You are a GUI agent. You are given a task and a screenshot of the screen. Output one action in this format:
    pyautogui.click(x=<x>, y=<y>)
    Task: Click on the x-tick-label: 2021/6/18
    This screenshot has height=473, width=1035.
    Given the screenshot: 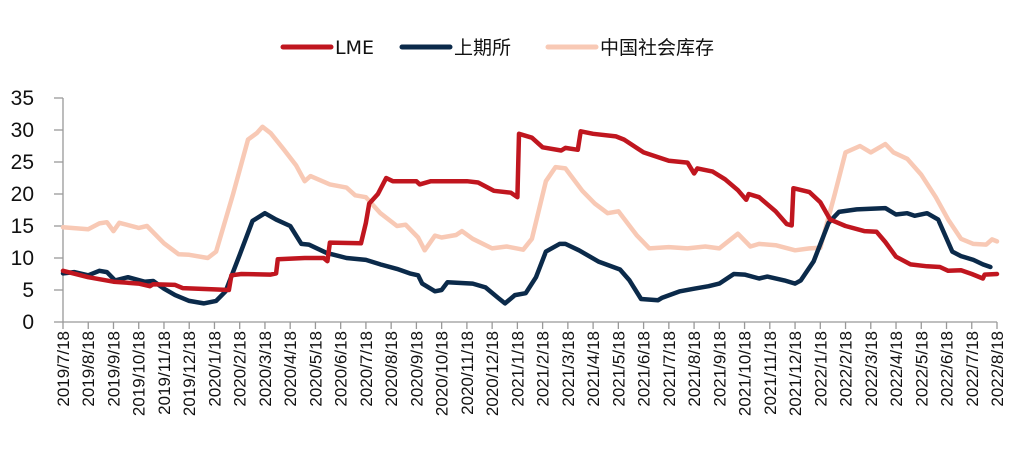 What is the action you would take?
    pyautogui.click(x=644, y=369)
    